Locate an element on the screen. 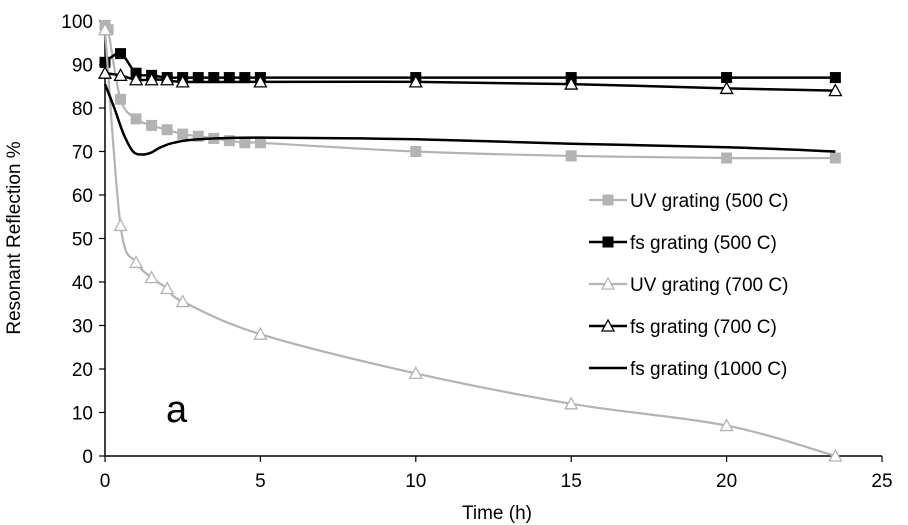 This screenshot has width=908, height=525. y-ticks: 0 10 20 30 40 50 60 70 80 90 100 is located at coordinates (83, 240).